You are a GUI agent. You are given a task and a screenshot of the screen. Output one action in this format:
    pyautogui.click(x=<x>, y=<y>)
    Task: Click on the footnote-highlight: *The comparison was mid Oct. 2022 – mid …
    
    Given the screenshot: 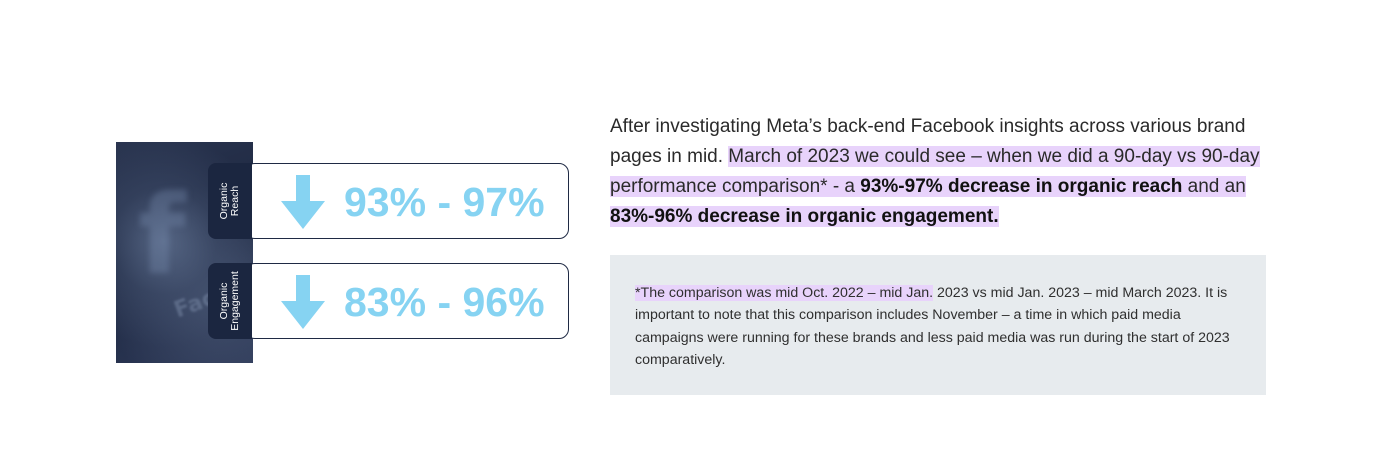 What is the action you would take?
    pyautogui.click(x=784, y=293)
    